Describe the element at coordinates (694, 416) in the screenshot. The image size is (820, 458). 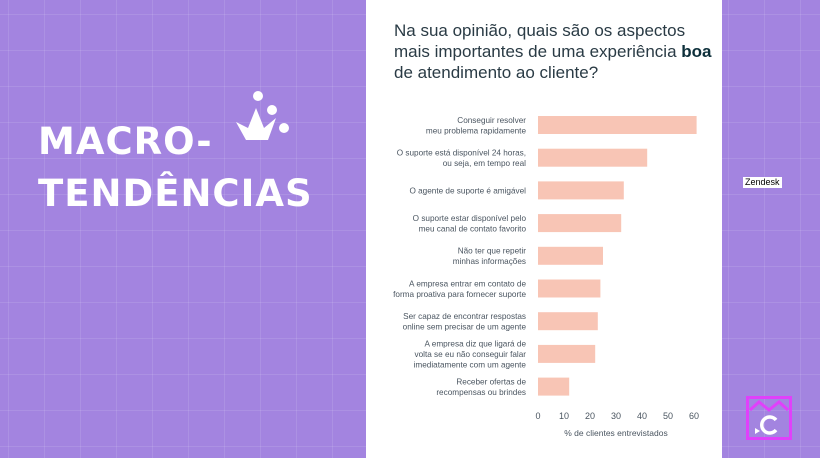
I see `x-tick-label: 60` at that location.